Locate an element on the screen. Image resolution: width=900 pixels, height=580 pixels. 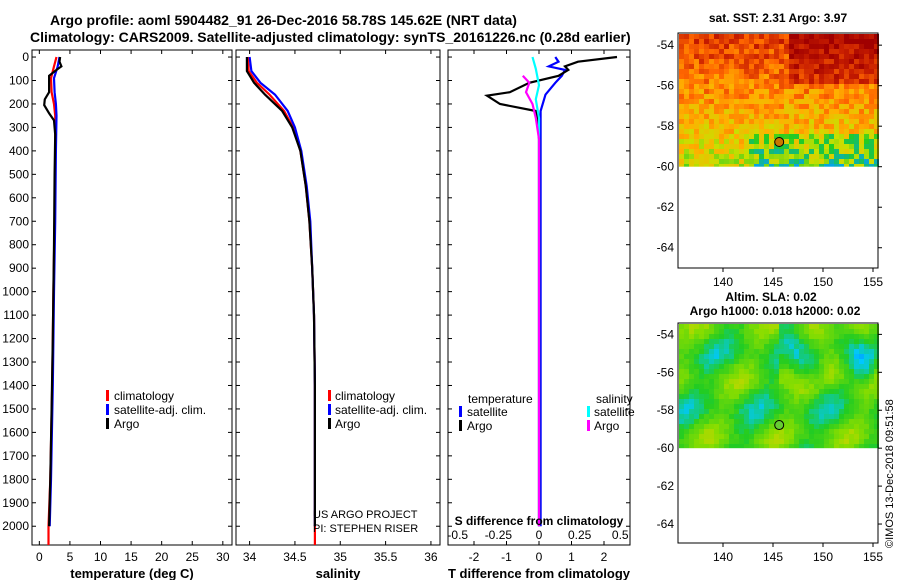
map-title: Altim. SLA: 0.02 is located at coordinates (771, 297).